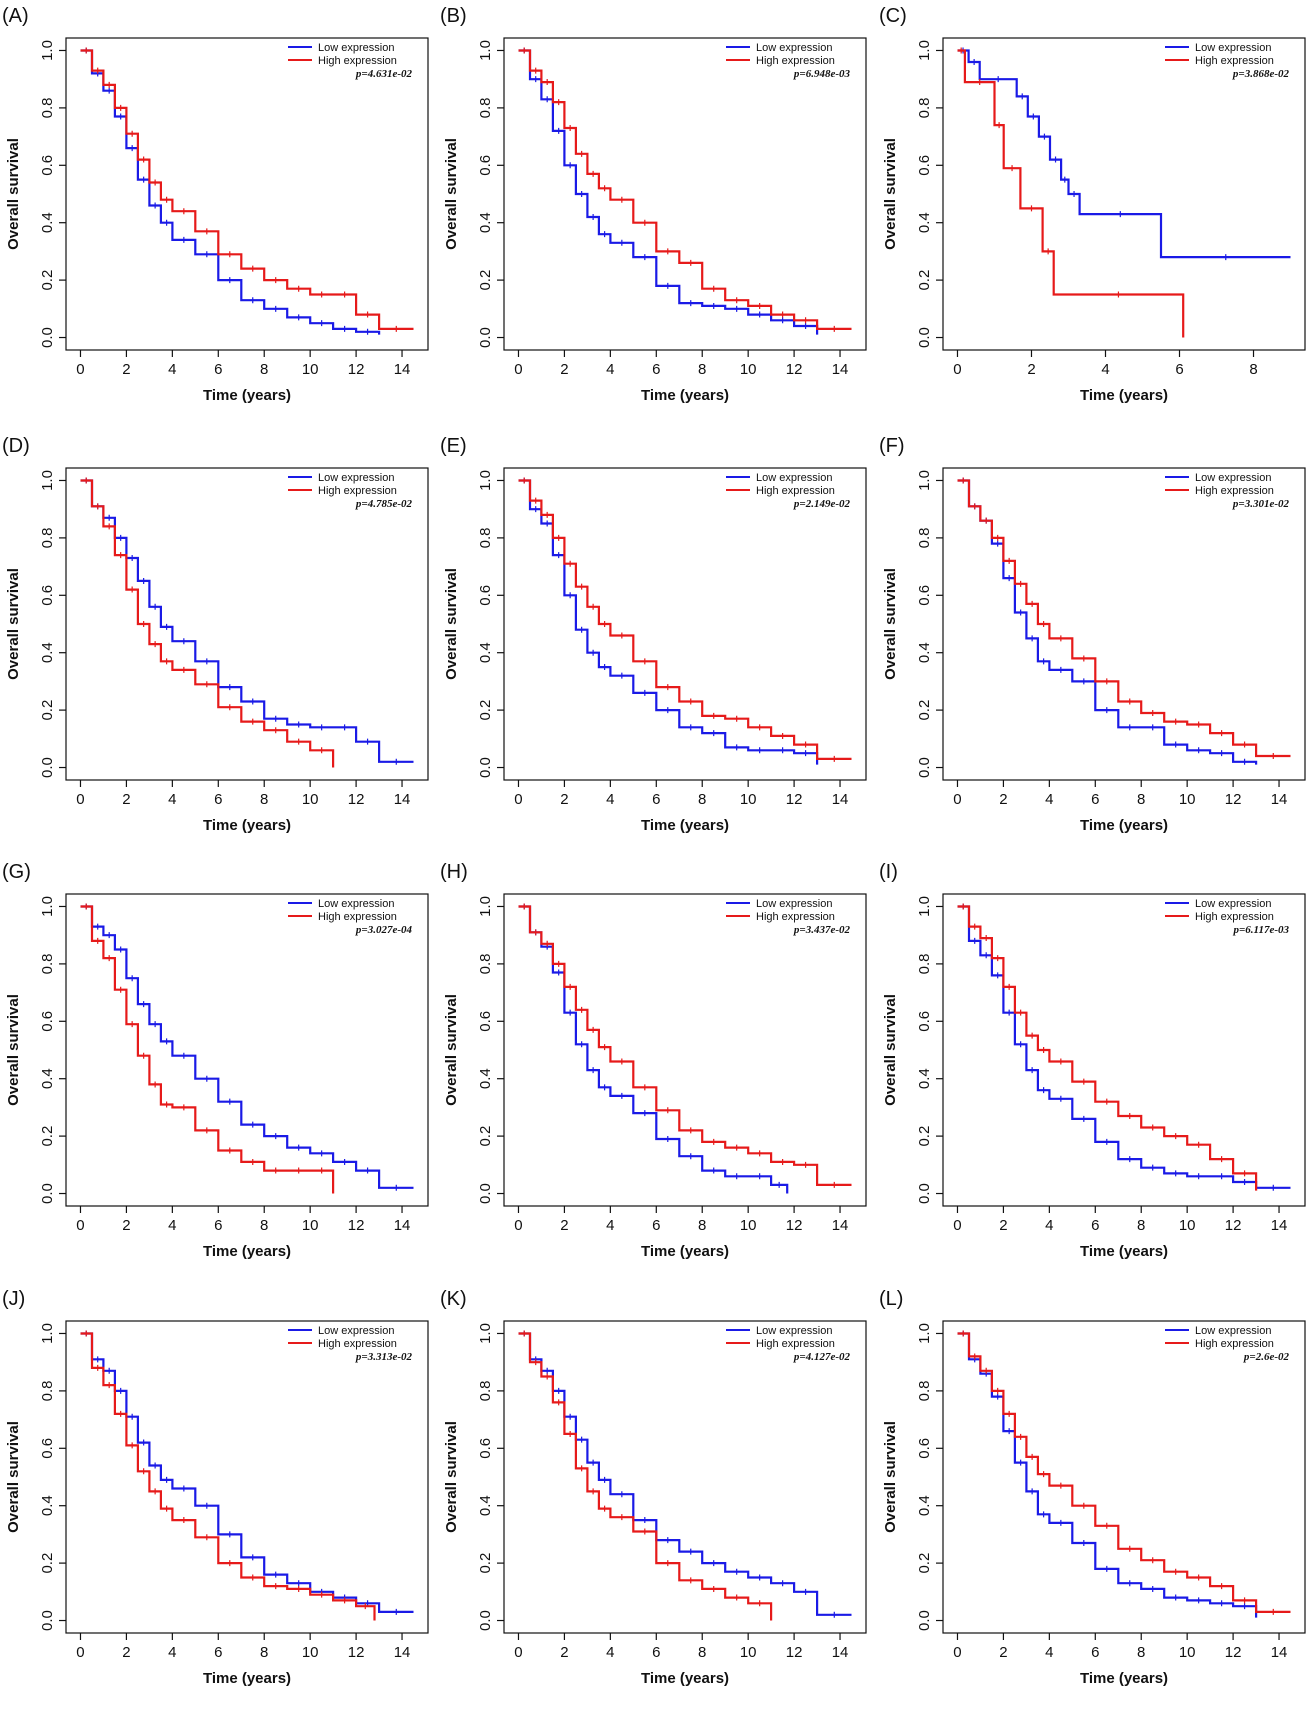 The height and width of the screenshot is (1733, 1316). Describe the element at coordinates (218, 1225) in the screenshot. I see `x-tick-label: 6` at that location.